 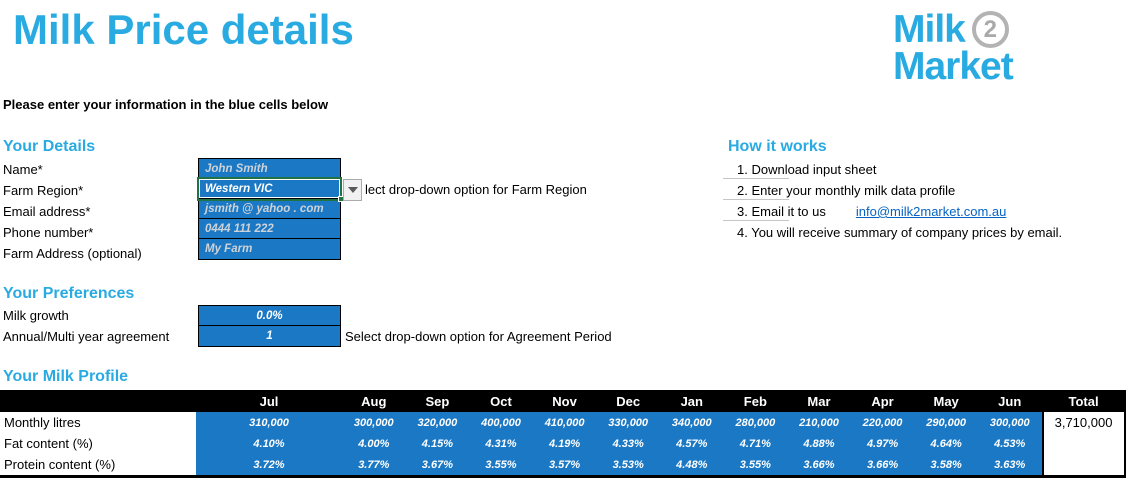 What do you see at coordinates (819, 422) in the screenshot?
I see `data-cell-mar-row1: 210,000` at bounding box center [819, 422].